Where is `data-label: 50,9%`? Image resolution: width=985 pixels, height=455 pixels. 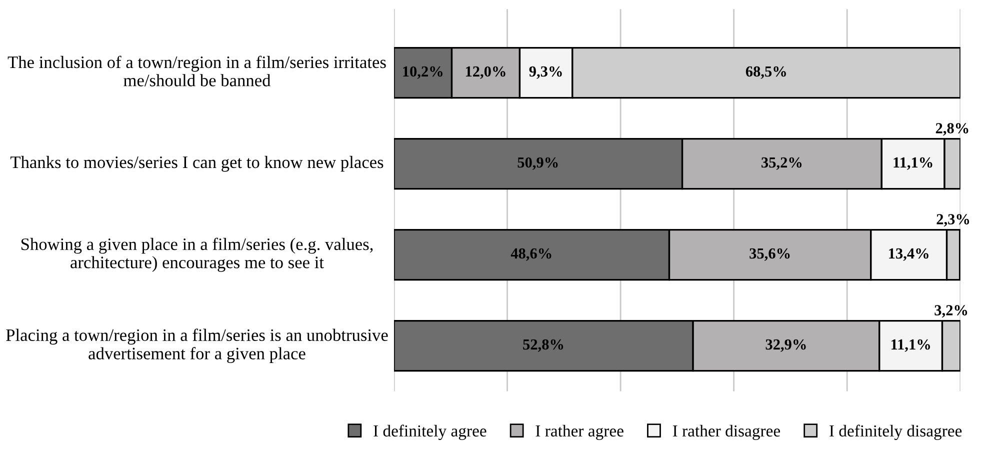
data-label: 50,9% is located at coordinates (538, 163).